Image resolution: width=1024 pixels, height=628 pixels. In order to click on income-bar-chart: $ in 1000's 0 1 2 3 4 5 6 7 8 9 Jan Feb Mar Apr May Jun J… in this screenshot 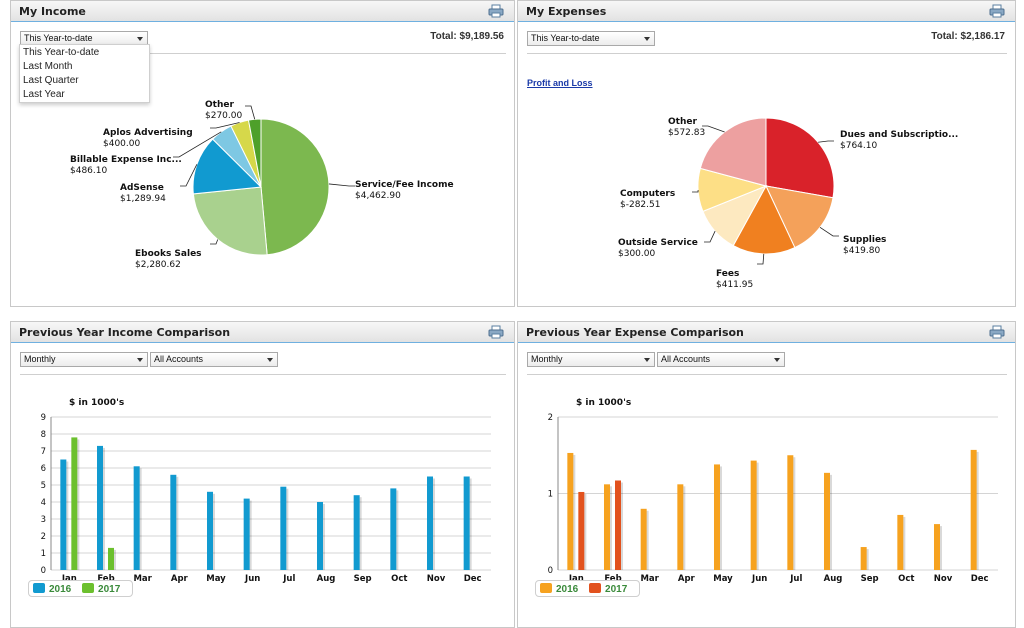, I will do `click(266, 491)`.